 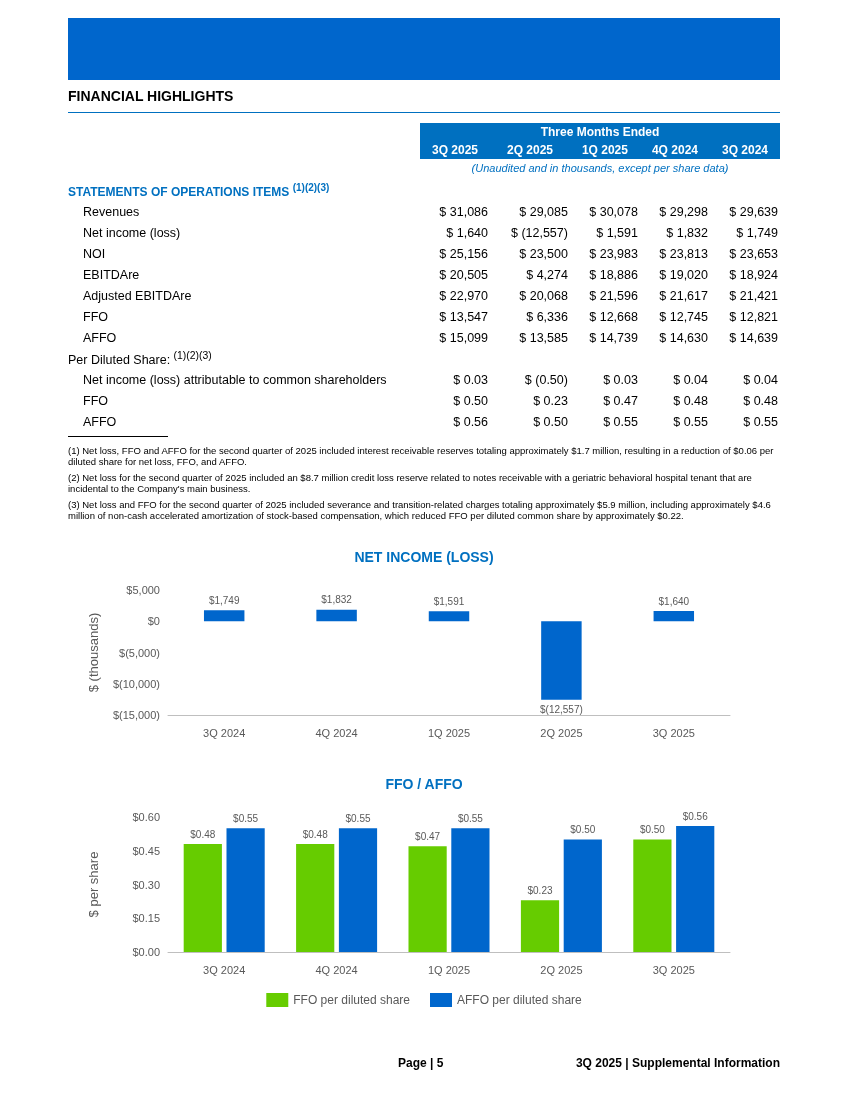 What do you see at coordinates (224, 600) in the screenshot?
I see `data-label: $1,749` at bounding box center [224, 600].